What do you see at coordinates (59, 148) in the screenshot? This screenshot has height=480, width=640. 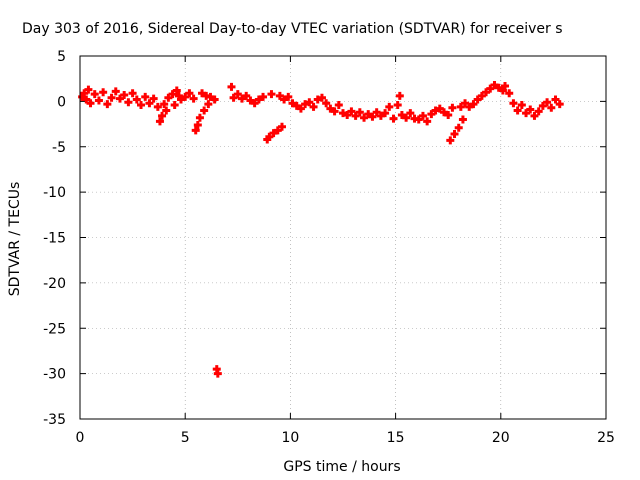 I see `y-tick-label: -5` at bounding box center [59, 148].